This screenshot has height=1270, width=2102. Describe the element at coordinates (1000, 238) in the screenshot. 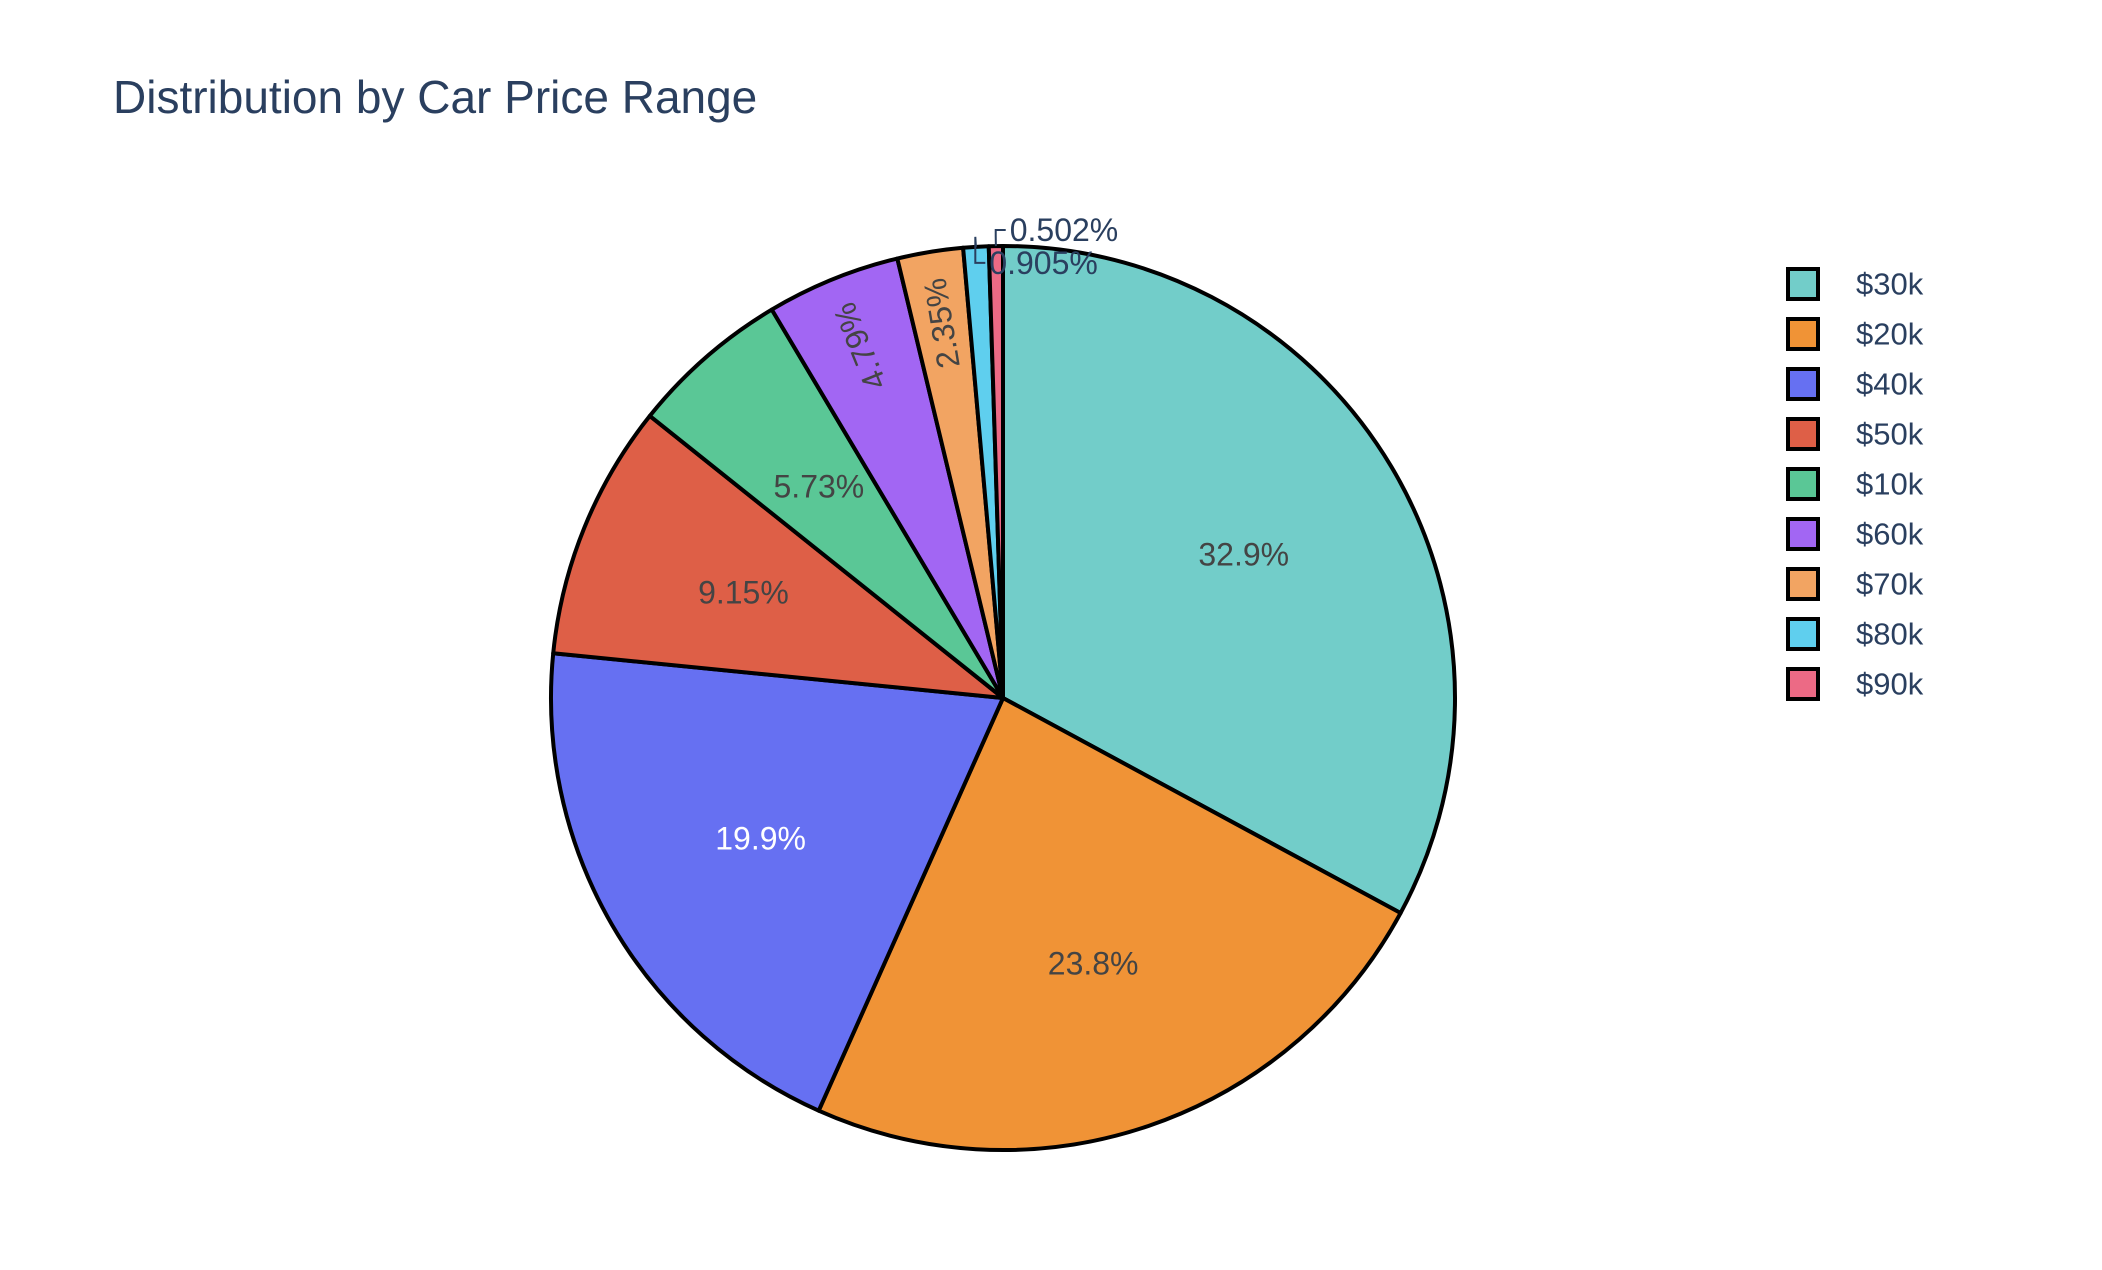

I see `leader-line-90k` at that location.